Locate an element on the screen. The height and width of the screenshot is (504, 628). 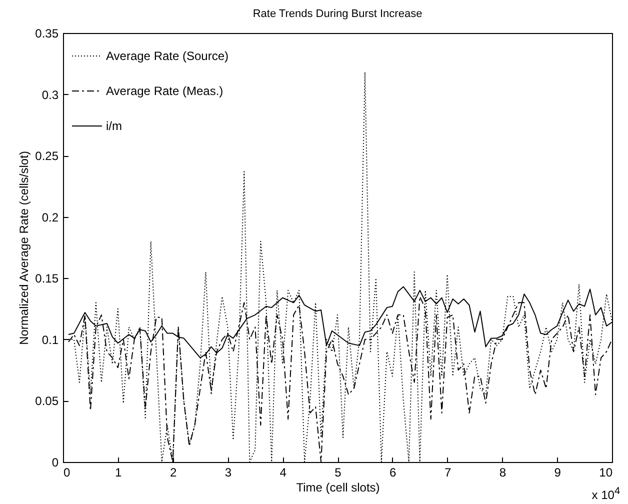
y-tick-label: 0.05 is located at coordinates (47, 401).